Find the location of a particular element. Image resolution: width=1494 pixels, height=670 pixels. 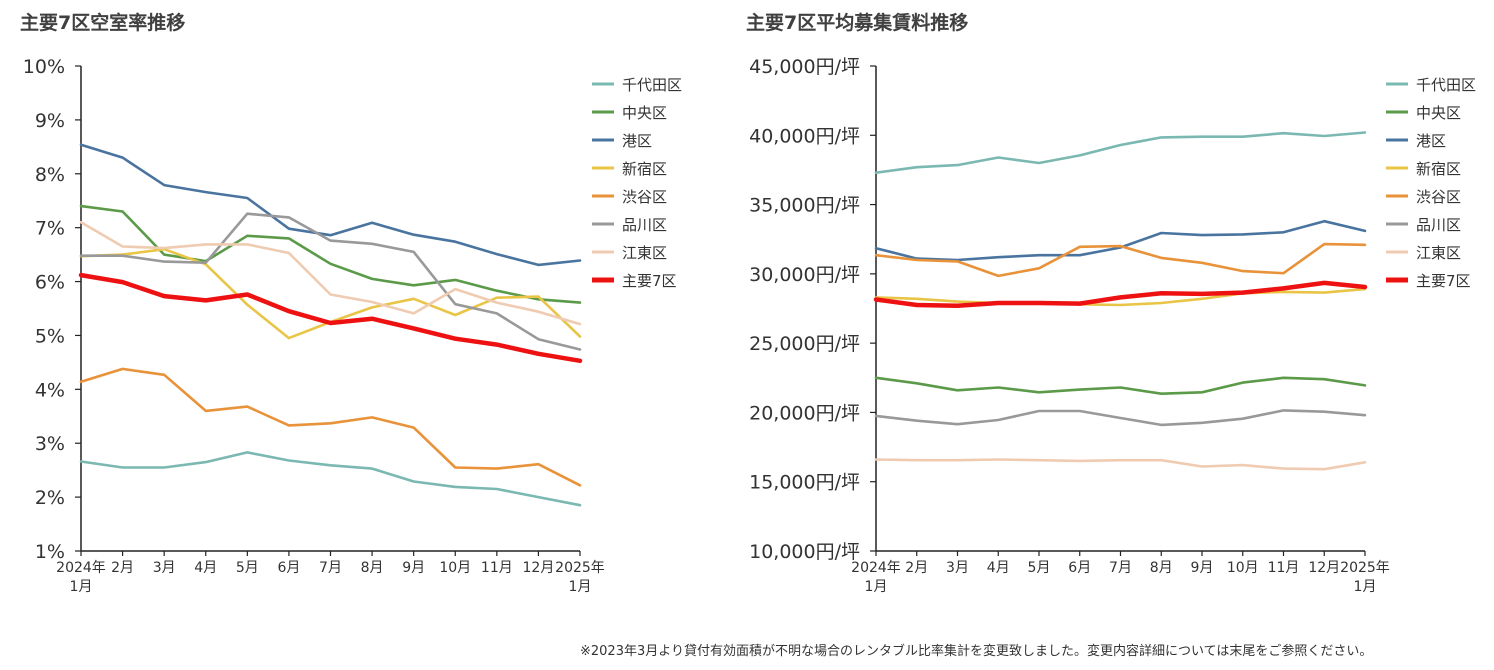

rent-x-tick-label: 2月 is located at coordinates (916, 568).